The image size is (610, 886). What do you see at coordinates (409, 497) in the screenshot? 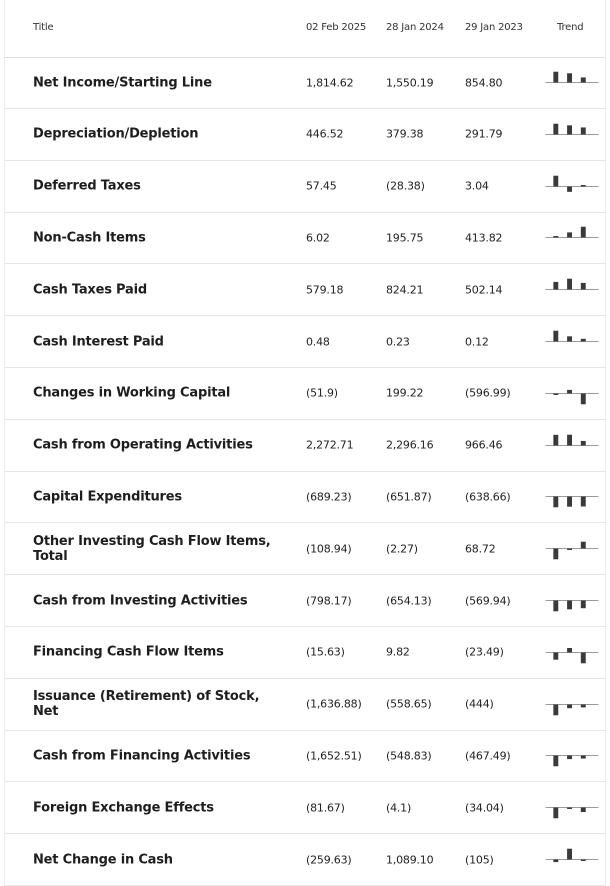
I see `row-value-2024: (651.87)` at bounding box center [409, 497].